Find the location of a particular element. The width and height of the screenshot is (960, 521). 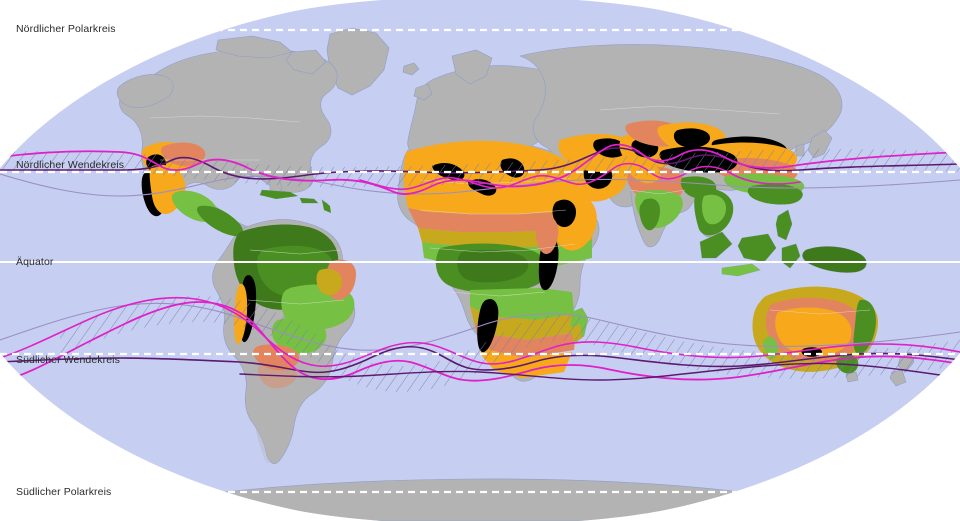

southern-lilac-boundary is located at coordinates (480, 326).